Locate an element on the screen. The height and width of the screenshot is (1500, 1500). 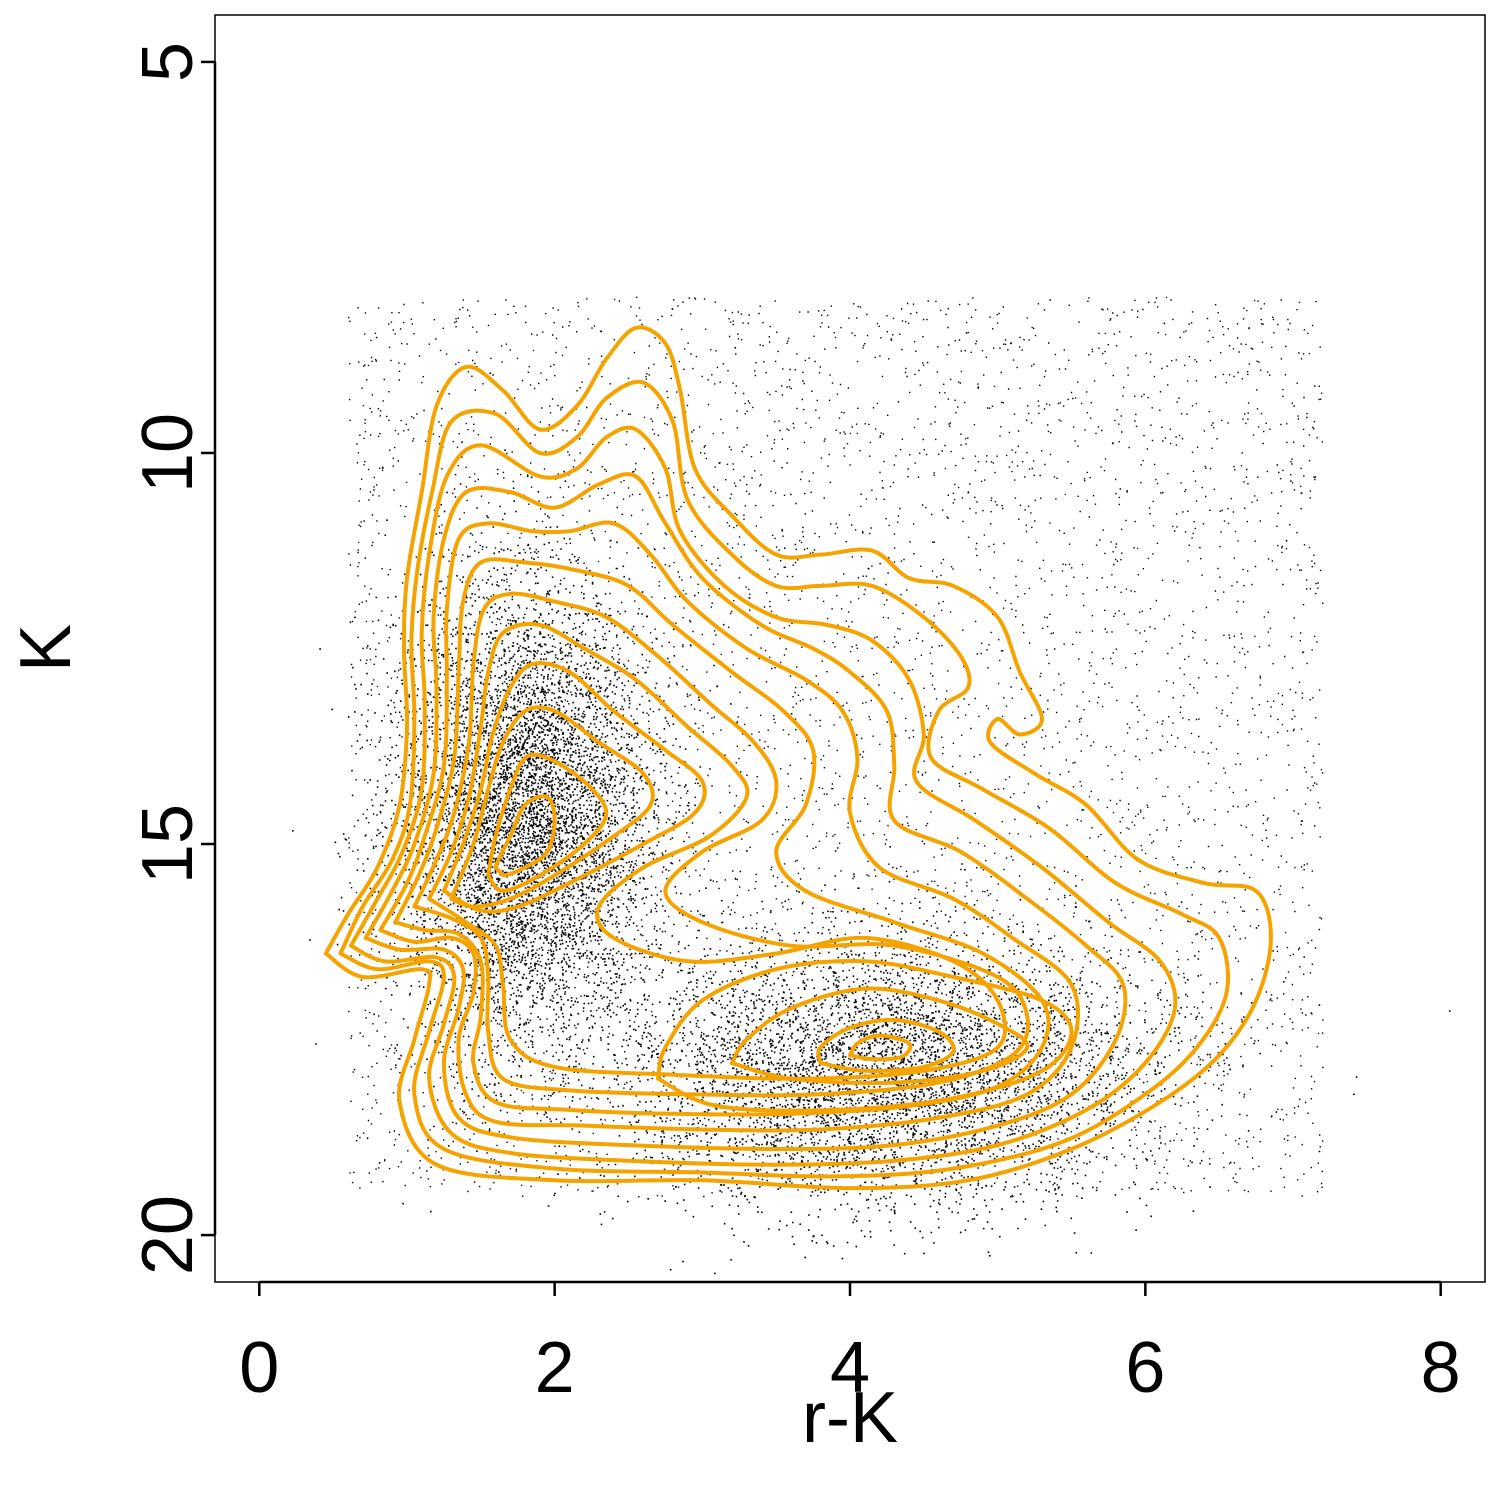
y-axis-title: K is located at coordinates (46, 648).